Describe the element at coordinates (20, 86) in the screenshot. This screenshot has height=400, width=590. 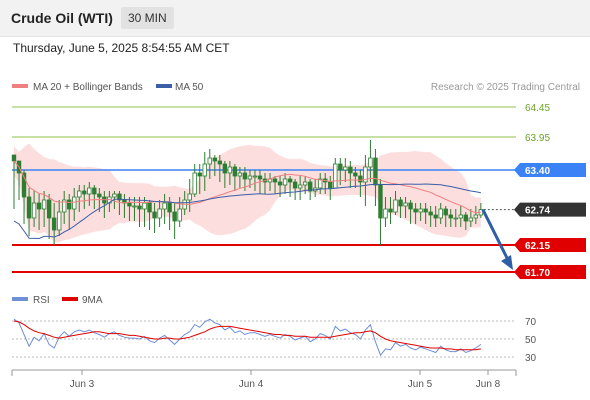
I see `ma20-legend-swatch` at that location.